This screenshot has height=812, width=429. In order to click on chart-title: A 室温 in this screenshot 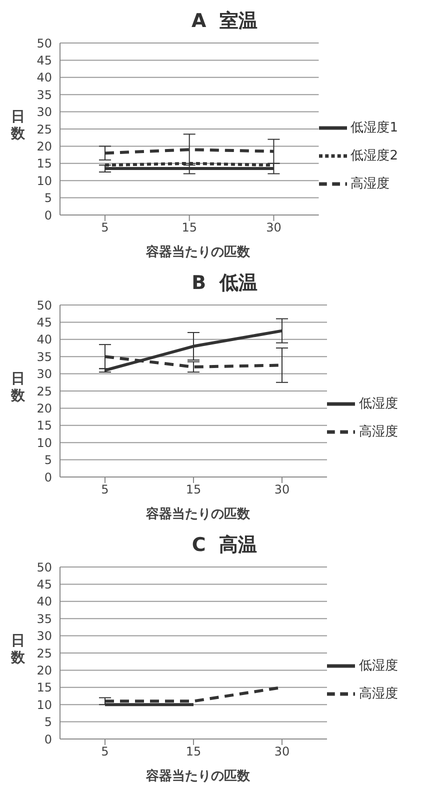, I will do `click(224, 21)`.